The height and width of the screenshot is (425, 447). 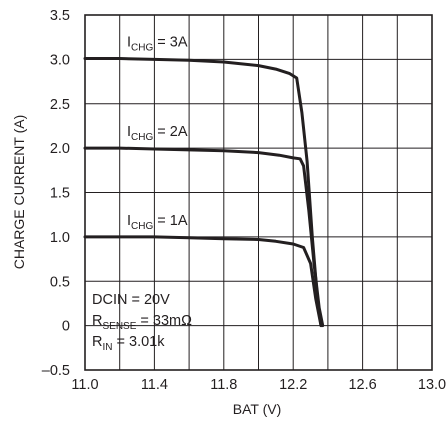 I want to click on series-label: ICHG = 3A, so click(x=157, y=43).